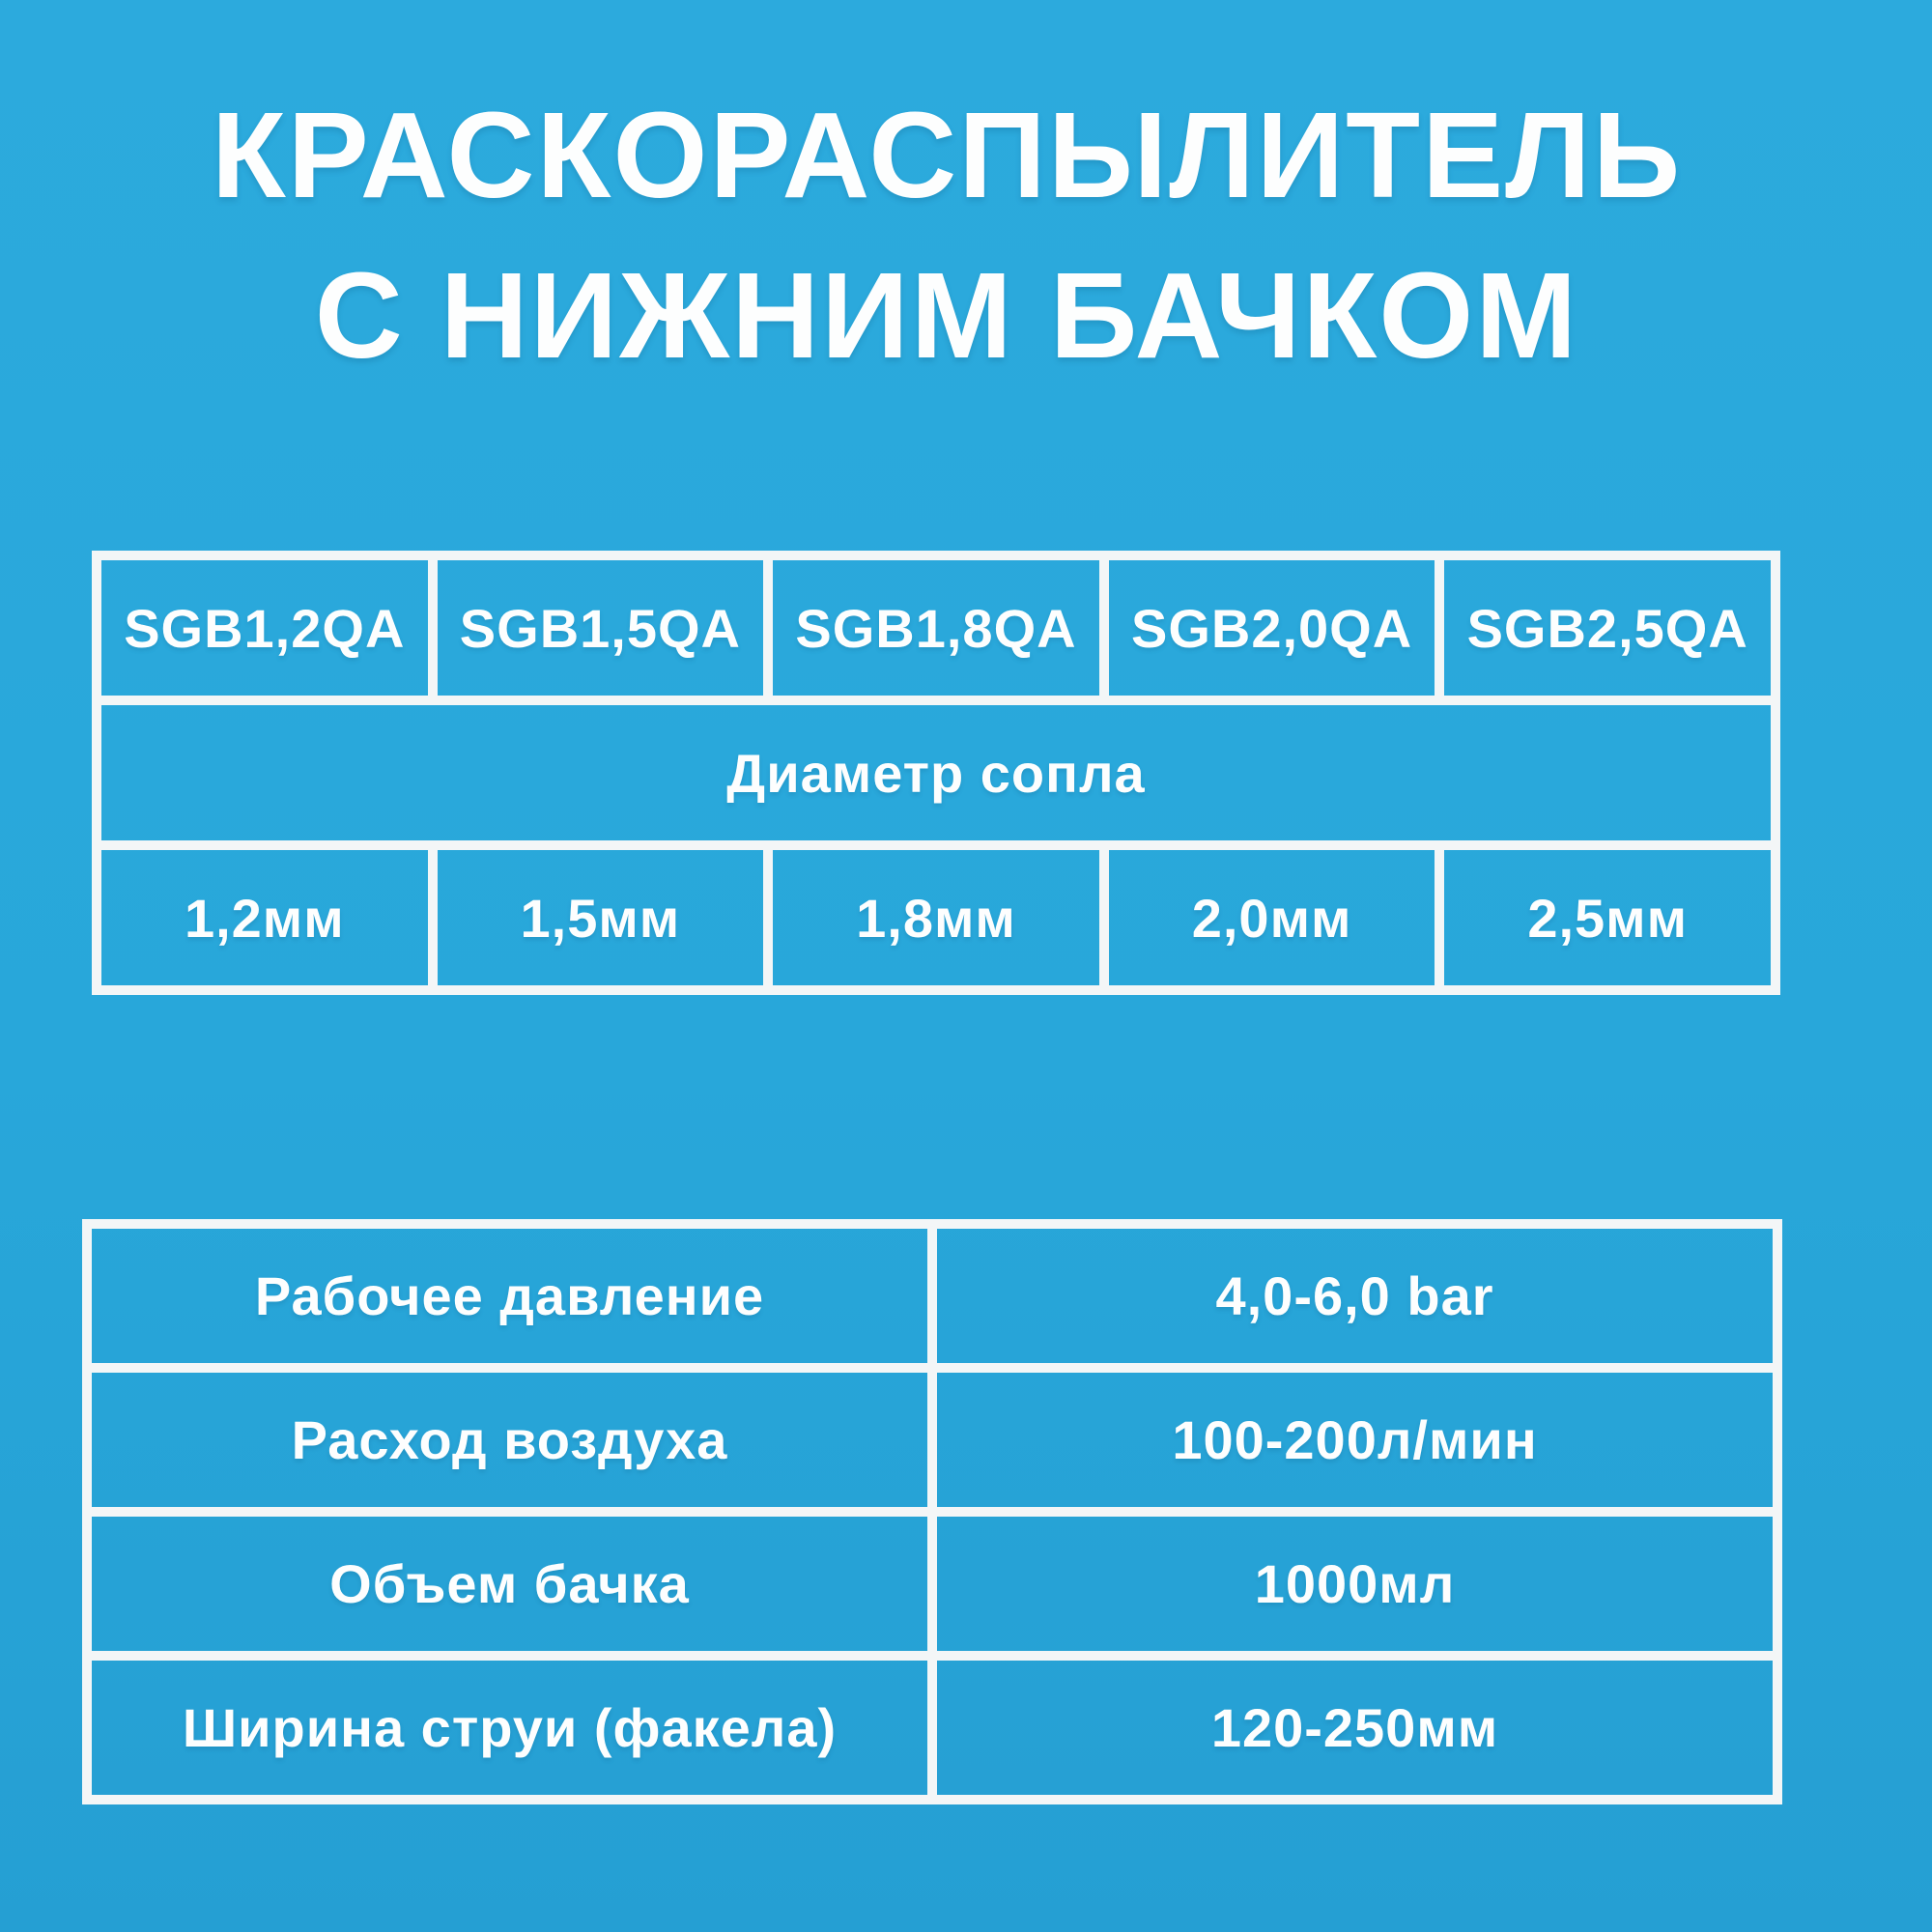 The image size is (1932, 1932). What do you see at coordinates (265, 917) in the screenshot?
I see `diameter-cell: 1,2мм` at bounding box center [265, 917].